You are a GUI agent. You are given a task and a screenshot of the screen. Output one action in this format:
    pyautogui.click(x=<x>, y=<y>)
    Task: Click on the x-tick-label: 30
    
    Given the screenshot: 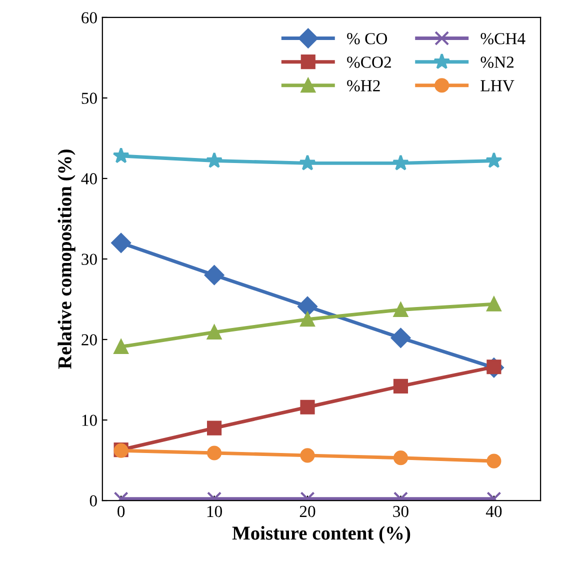 What is the action you would take?
    pyautogui.click(x=400, y=512)
    